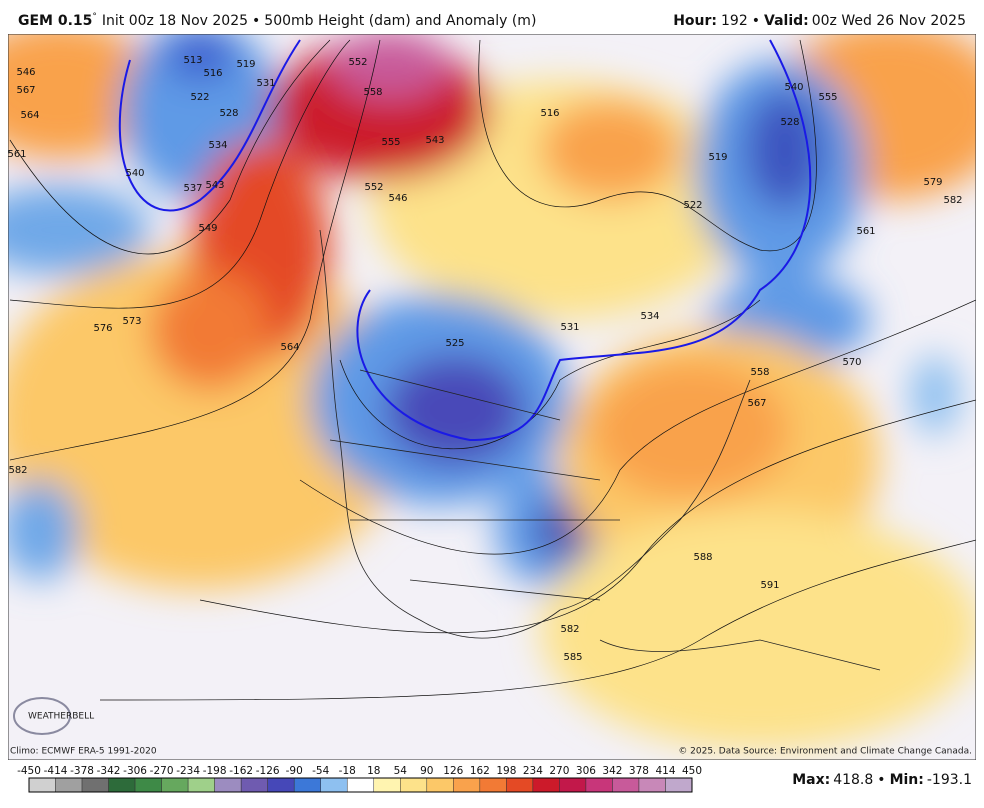 The width and height of the screenshot is (984, 808). What do you see at coordinates (426, 771) in the screenshot?
I see `colorbar-tick-label: 90` at bounding box center [426, 771].